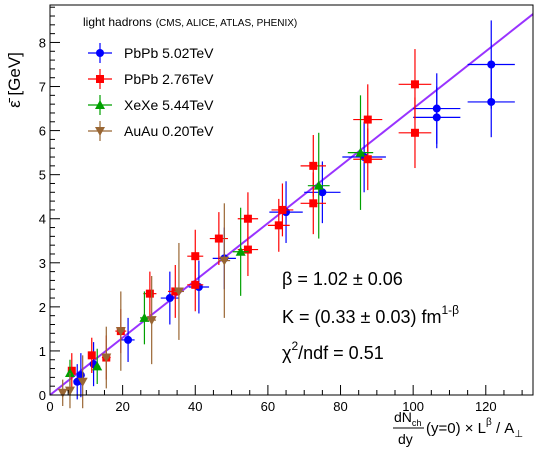 The width and height of the screenshot is (545, 454). Describe the element at coordinates (42, 131) in the screenshot. I see `y-tick-label: 6` at that location.